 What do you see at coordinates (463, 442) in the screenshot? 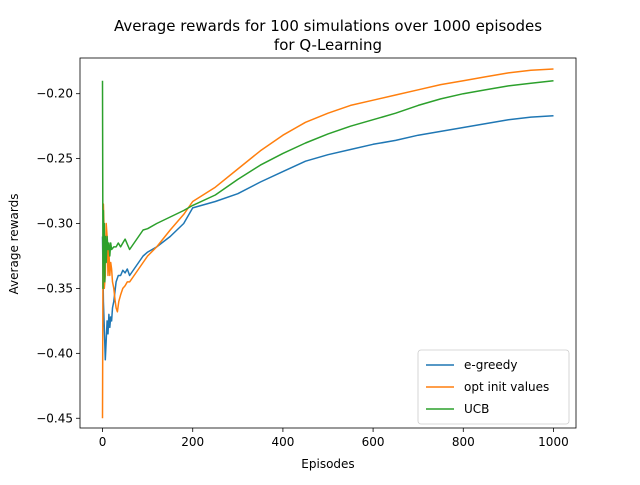
I see `x-tick-label: 800` at bounding box center [463, 442].